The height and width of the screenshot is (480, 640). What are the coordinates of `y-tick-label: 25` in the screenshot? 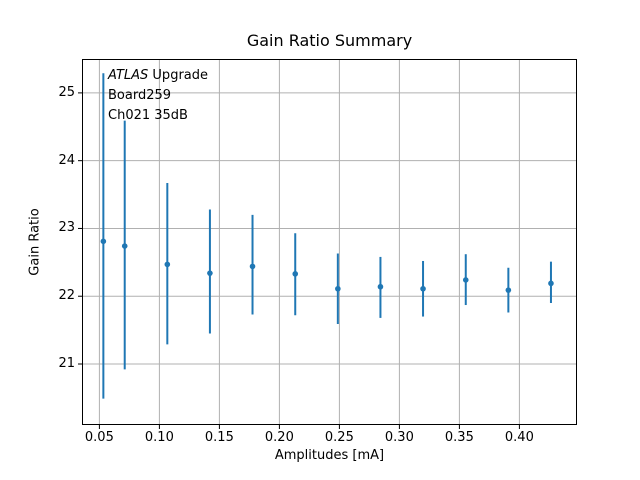 It's located at (66, 92).